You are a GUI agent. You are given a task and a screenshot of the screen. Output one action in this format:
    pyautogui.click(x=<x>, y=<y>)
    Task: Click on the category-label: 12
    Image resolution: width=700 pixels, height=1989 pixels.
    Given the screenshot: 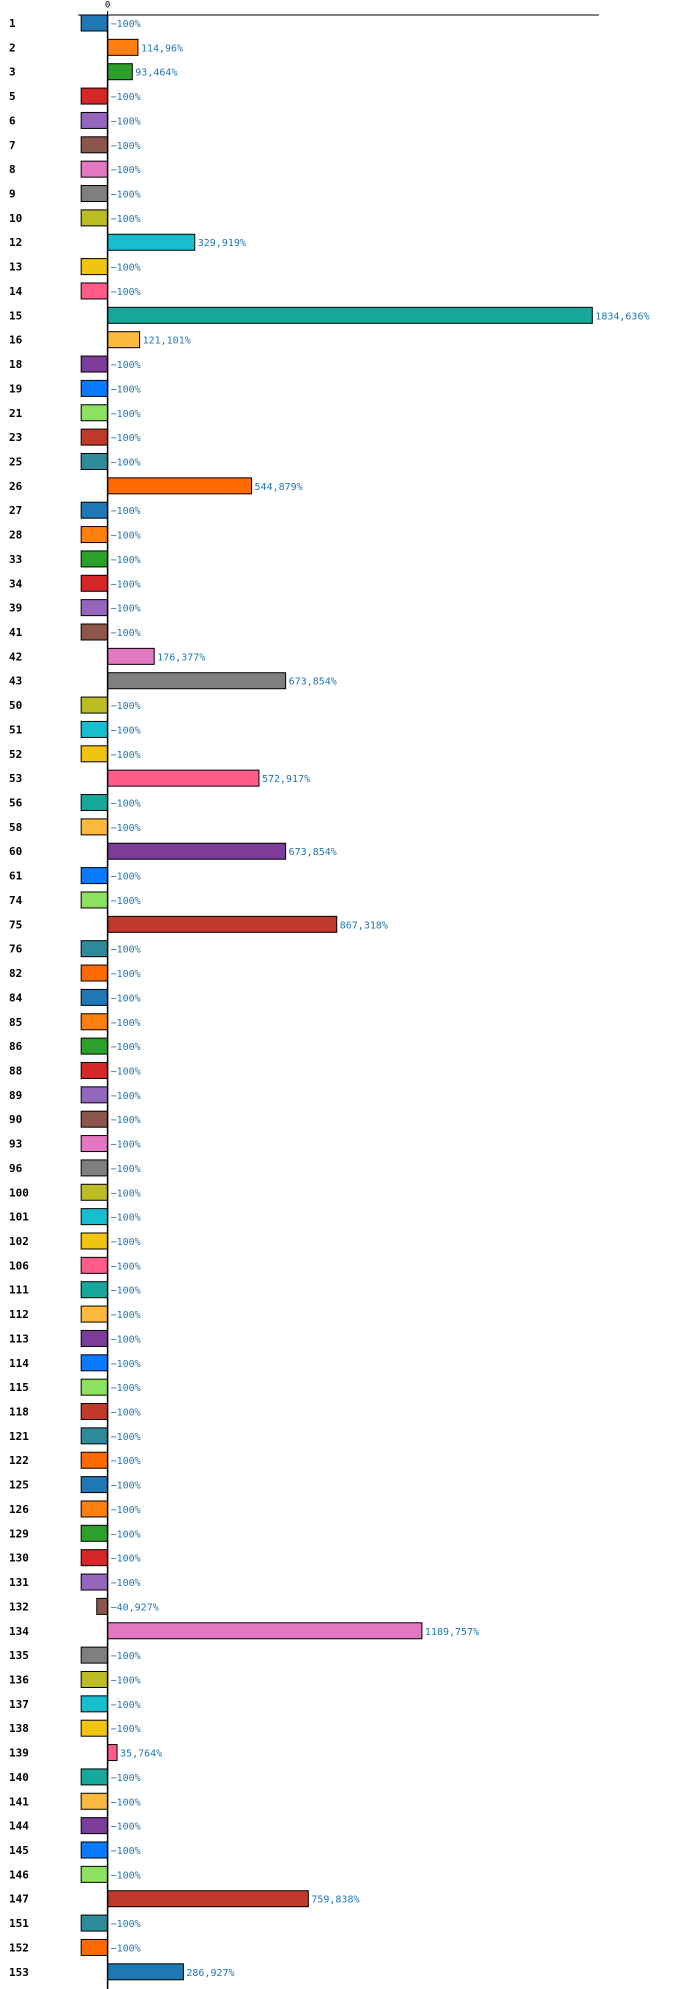 What is the action you would take?
    pyautogui.click(x=15, y=242)
    